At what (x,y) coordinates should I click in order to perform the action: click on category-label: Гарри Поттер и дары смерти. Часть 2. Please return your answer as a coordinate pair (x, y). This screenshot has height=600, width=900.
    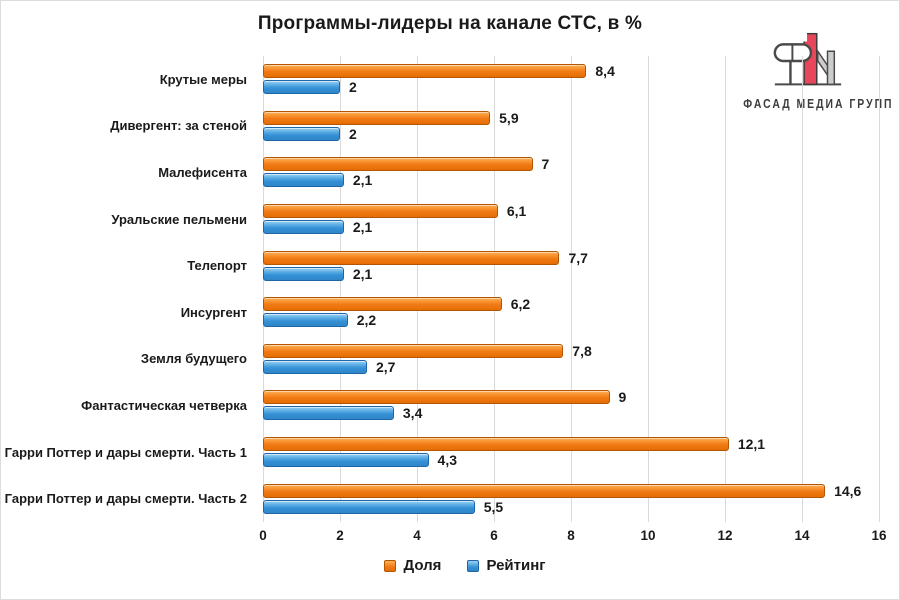
    Looking at the image, I should click on (125, 499).